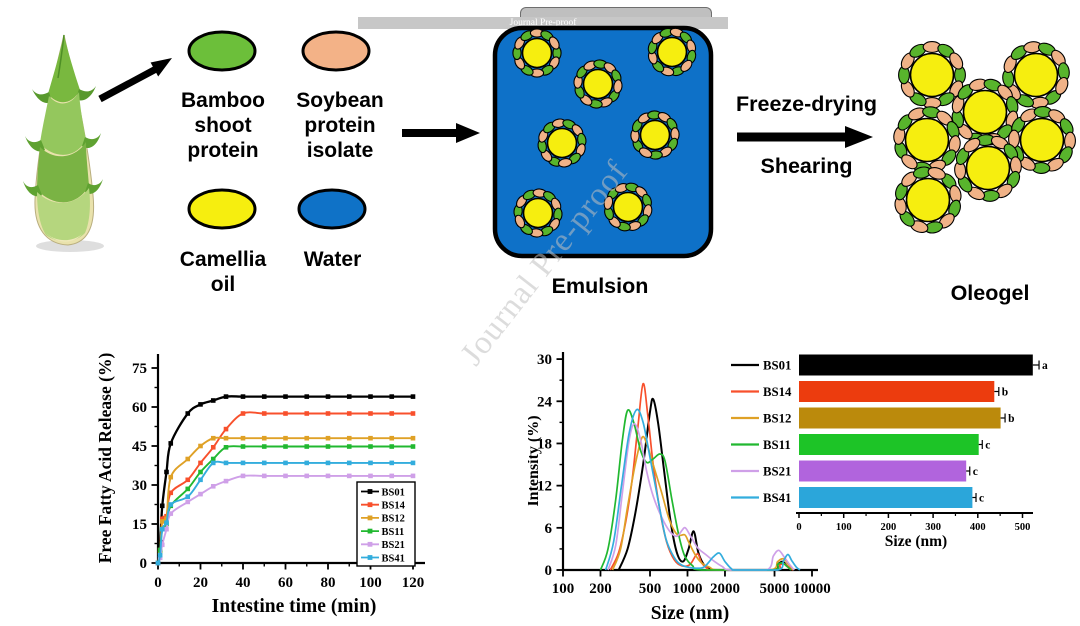 The image size is (1080, 626). What do you see at coordinates (63, 143) in the screenshot?
I see `bamboo-shoot-image` at bounding box center [63, 143].